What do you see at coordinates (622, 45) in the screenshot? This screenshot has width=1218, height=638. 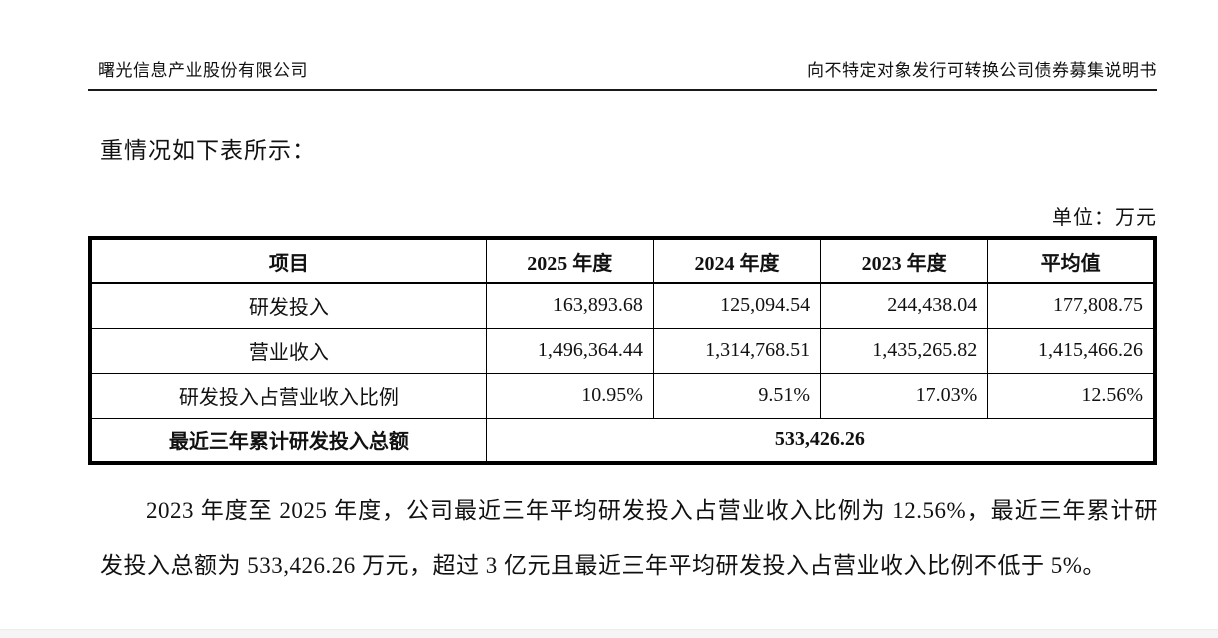 I see `running-header: 曙光信息产业股份有限公司 向不特定对象发行可转换公司债券募集说明书` at bounding box center [622, 45].